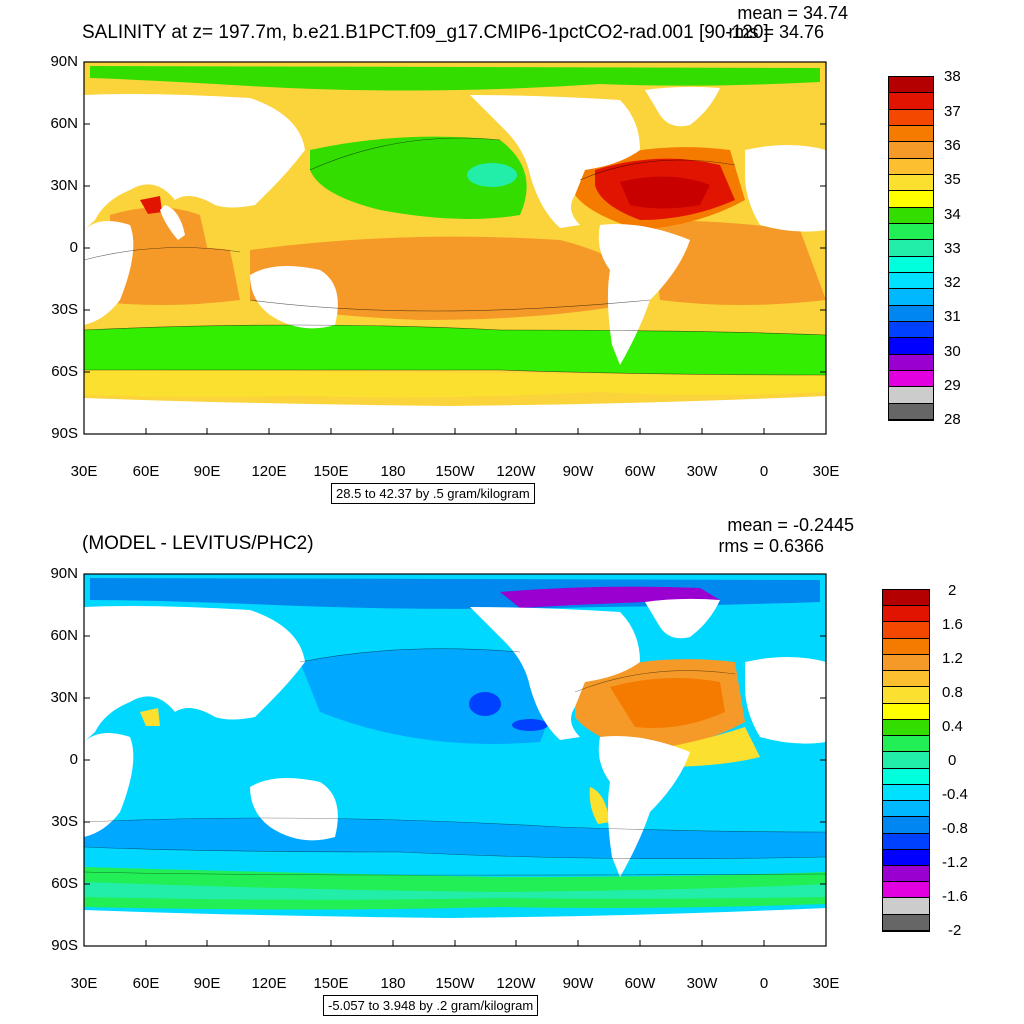 The height and width of the screenshot is (1024, 1024). I want to click on peru-yellow, so click(599, 805).